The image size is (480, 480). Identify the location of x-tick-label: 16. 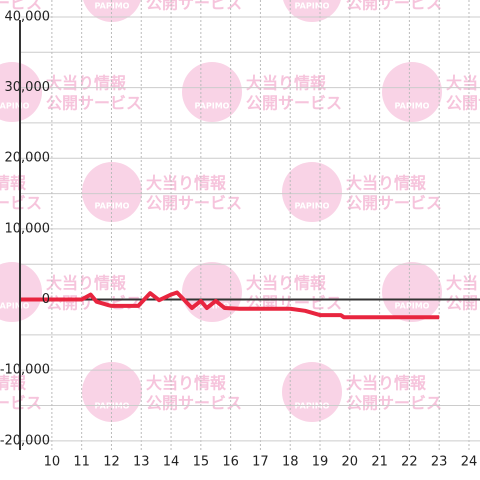
(230, 462).